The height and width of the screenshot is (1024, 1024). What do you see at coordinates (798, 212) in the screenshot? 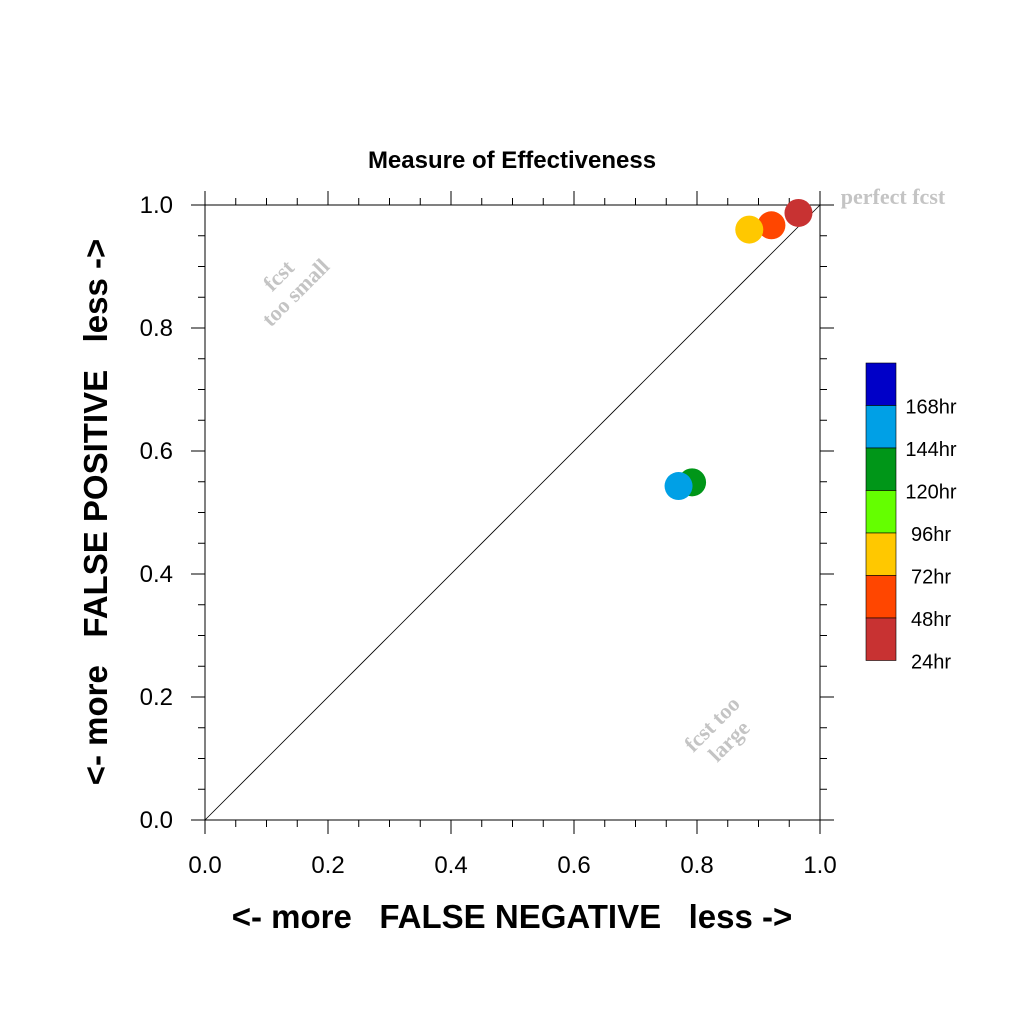
I see `point-24hr` at bounding box center [798, 212].